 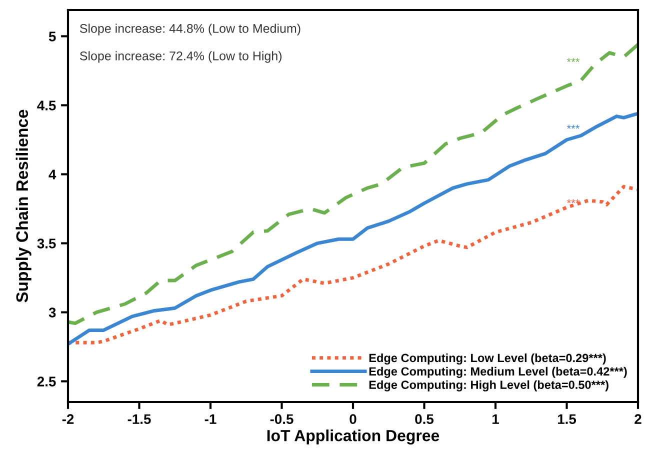 I want to click on y-tick-label: 3, so click(x=52, y=313).